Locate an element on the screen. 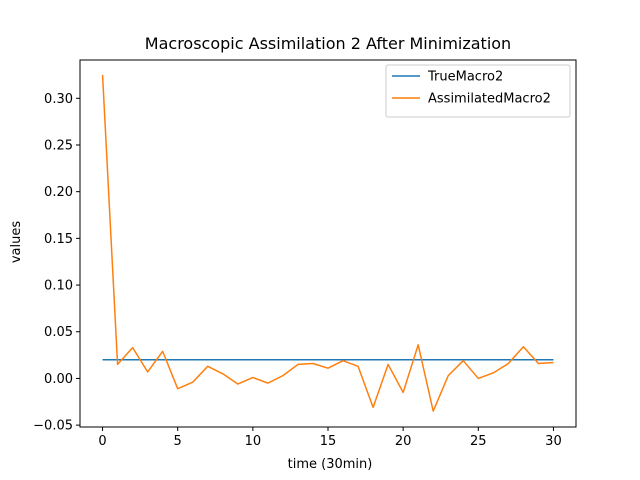  y-tick-label: 0.25 is located at coordinates (58, 145).